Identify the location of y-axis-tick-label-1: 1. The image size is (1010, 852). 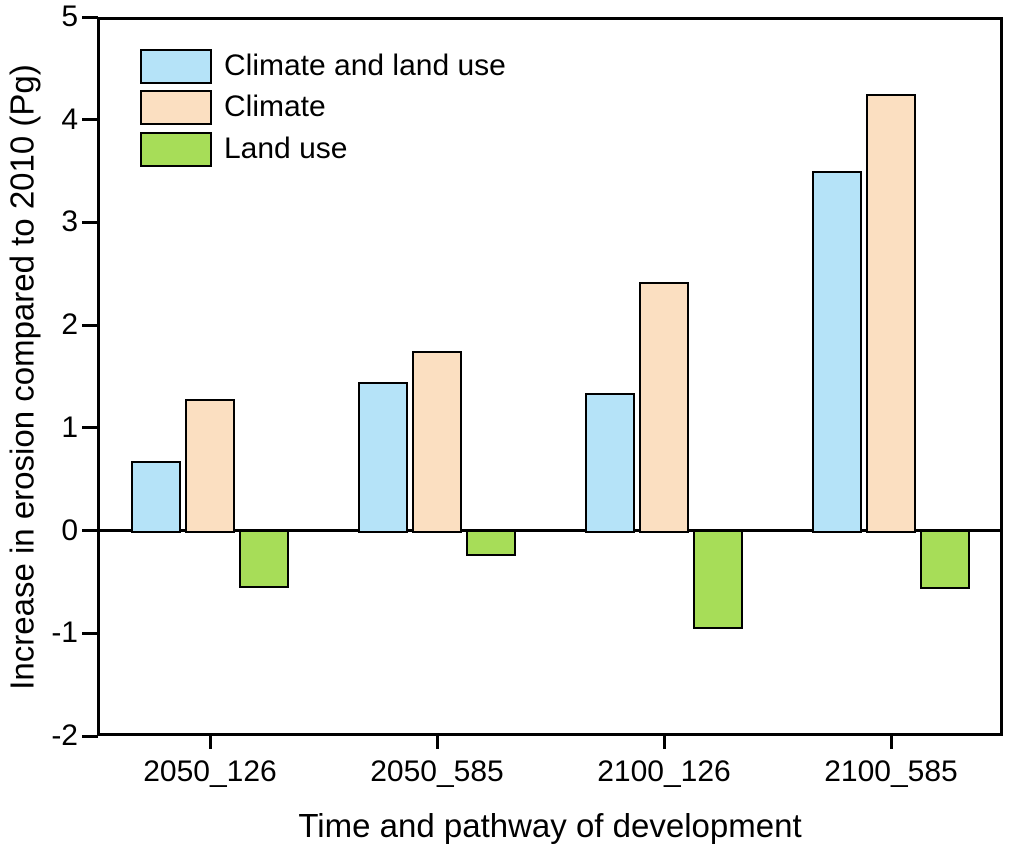
(69, 427).